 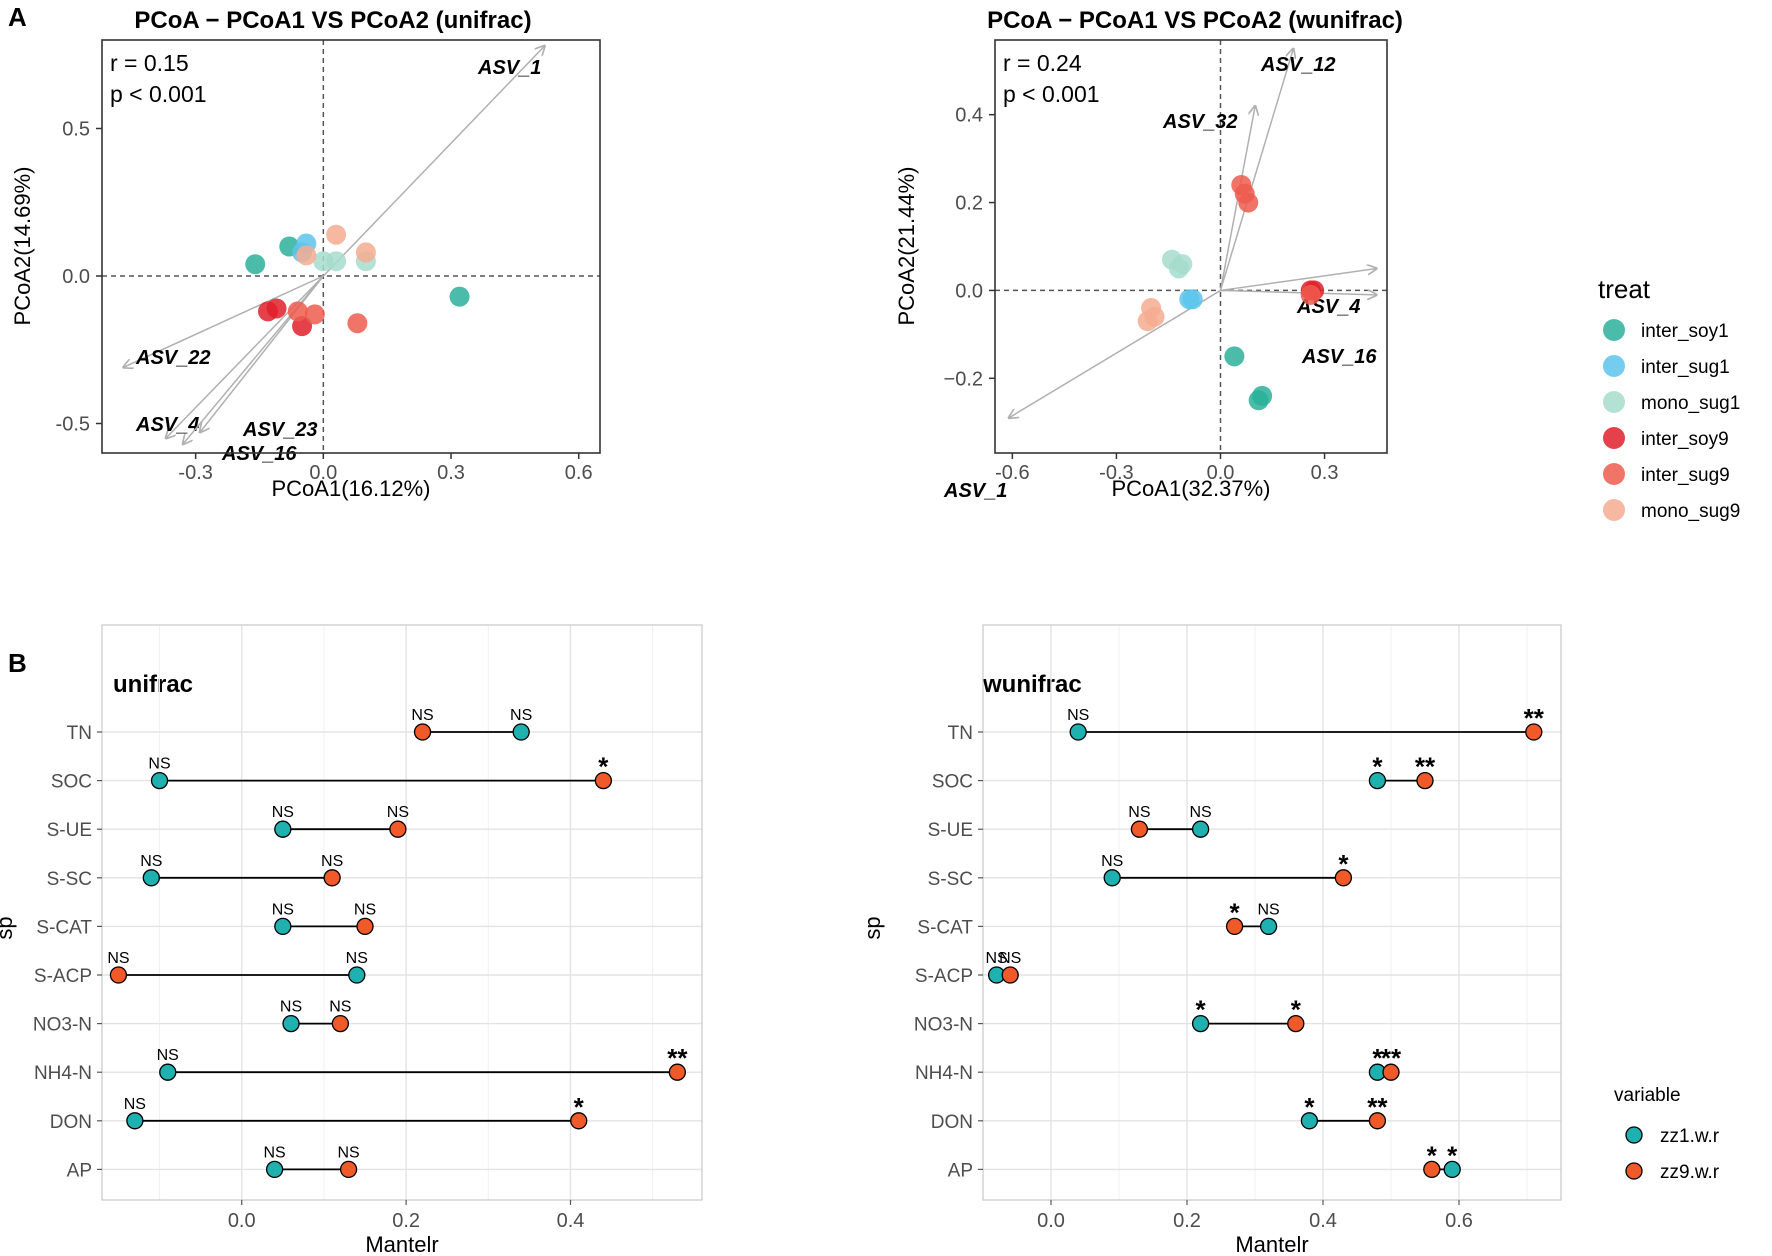 What do you see at coordinates (149, 63) in the screenshot?
I see `stat-r: r = 0.15` at bounding box center [149, 63].